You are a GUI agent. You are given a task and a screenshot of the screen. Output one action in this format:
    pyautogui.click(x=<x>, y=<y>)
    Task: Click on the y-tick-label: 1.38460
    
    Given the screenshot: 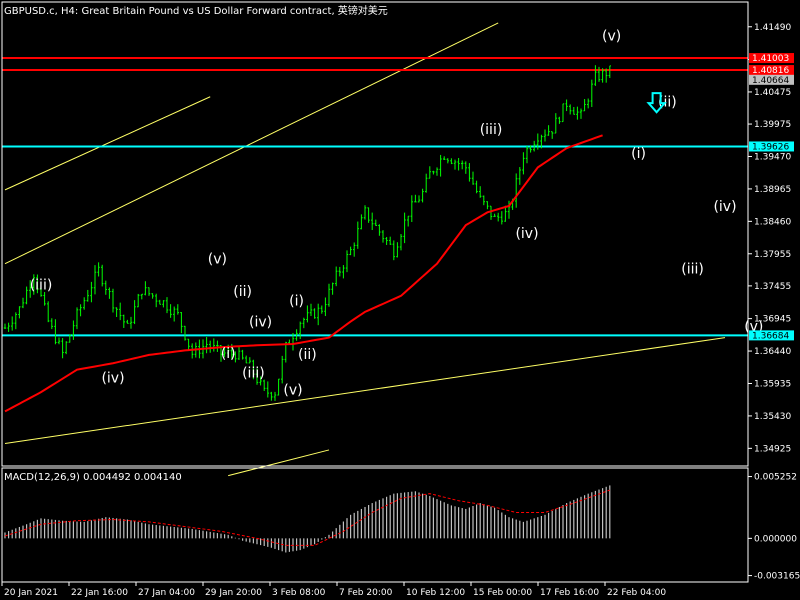 What is the action you would take?
    pyautogui.click(x=772, y=222)
    